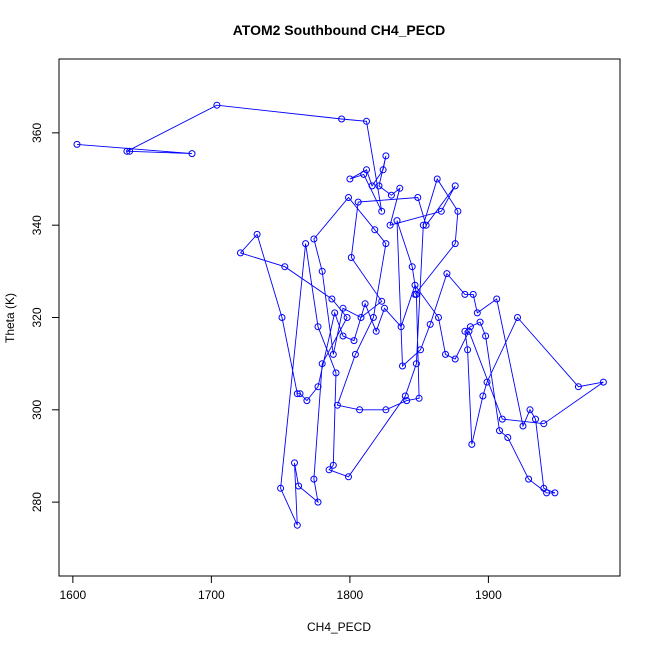 The image size is (650, 650). What do you see at coordinates (488, 595) in the screenshot?
I see `x-tick-label: 1900` at bounding box center [488, 595].